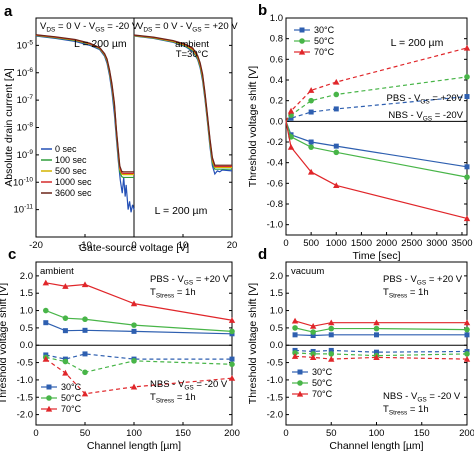  Describe the element at coordinates (324, 41) in the screenshot. I see `legend-label-b: 50°C` at that location.